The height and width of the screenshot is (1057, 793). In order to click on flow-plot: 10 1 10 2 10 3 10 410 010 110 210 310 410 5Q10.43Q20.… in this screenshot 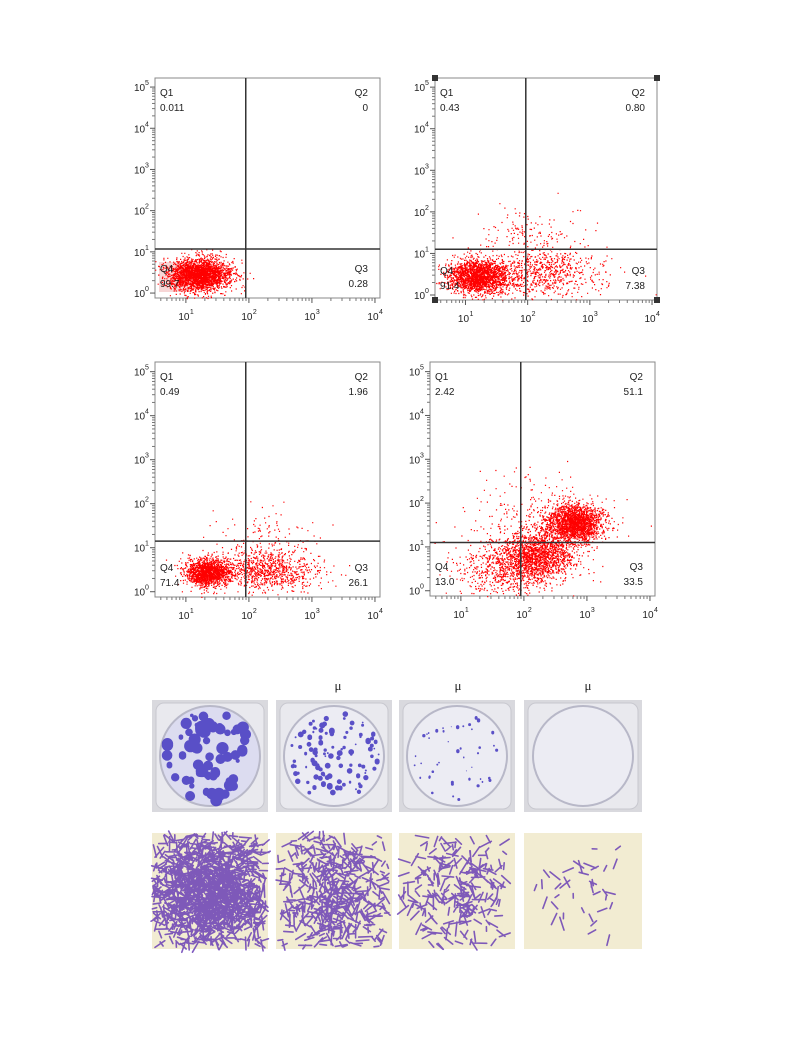, I will do `click(537, 200)`.